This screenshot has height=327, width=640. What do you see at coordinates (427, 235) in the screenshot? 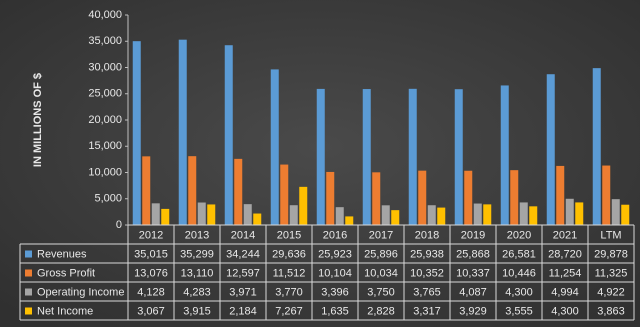
I see `x-tick-label: 2018` at bounding box center [427, 235].